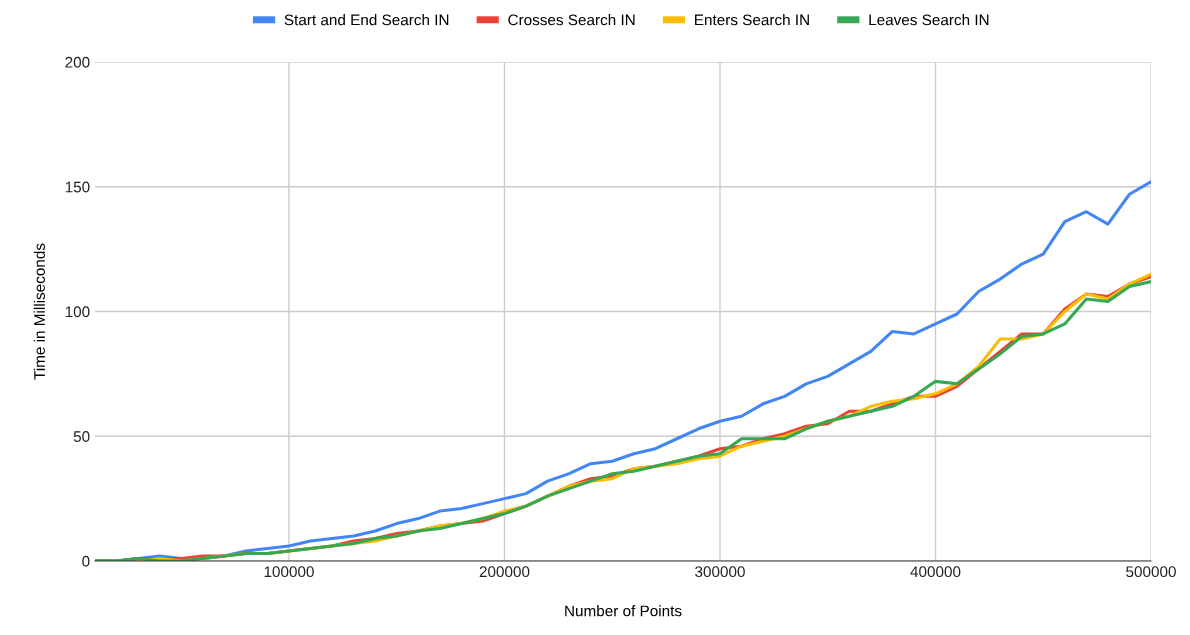 The height and width of the screenshot is (635, 1190). What do you see at coordinates (289, 572) in the screenshot?
I see `x-tick-label: 100000` at bounding box center [289, 572].